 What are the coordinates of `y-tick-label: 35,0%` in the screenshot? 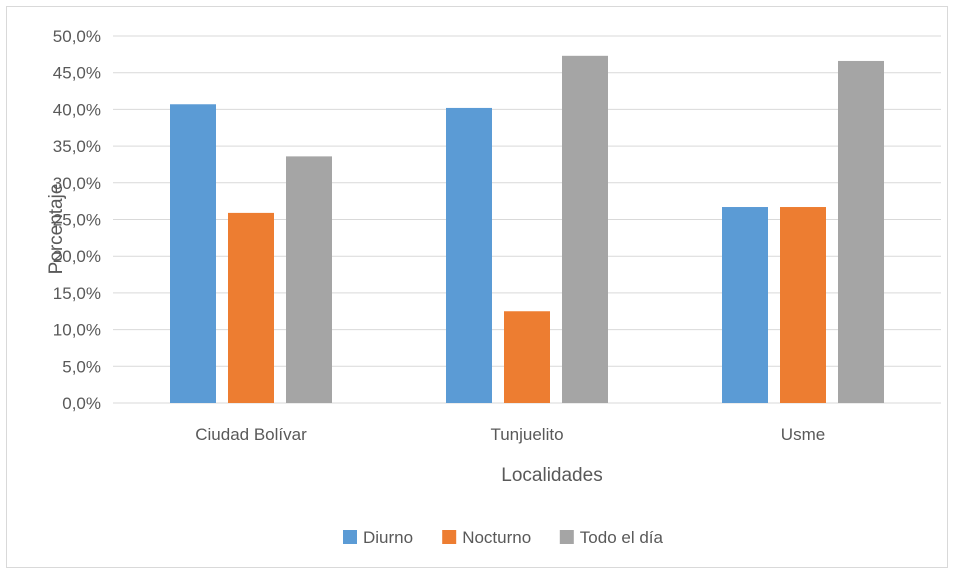 It's located at (77, 146).